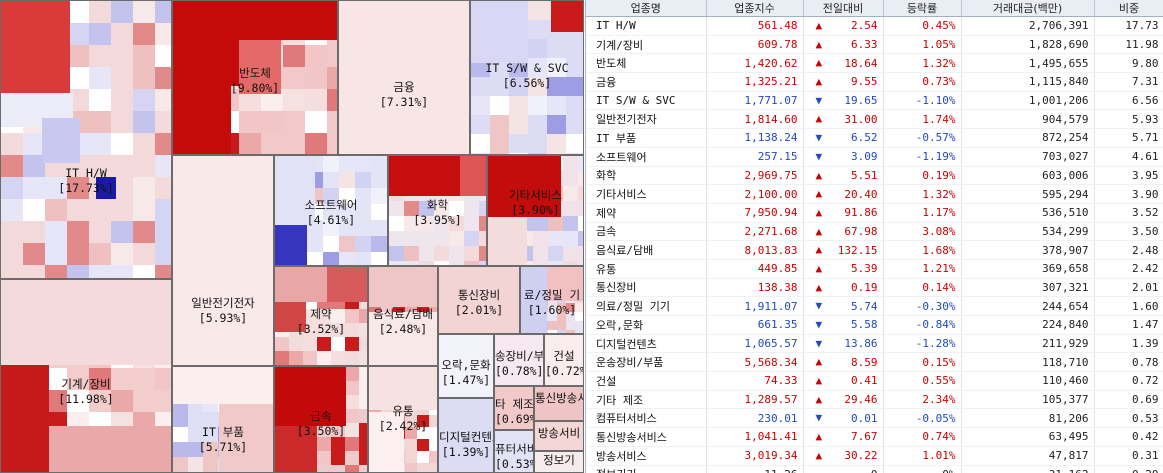 The image size is (1163, 473). I want to click on table-row: 기타 제조 1,289.57 ▲ 29.46 2.34% 105,377 0.69, so click(874, 400).